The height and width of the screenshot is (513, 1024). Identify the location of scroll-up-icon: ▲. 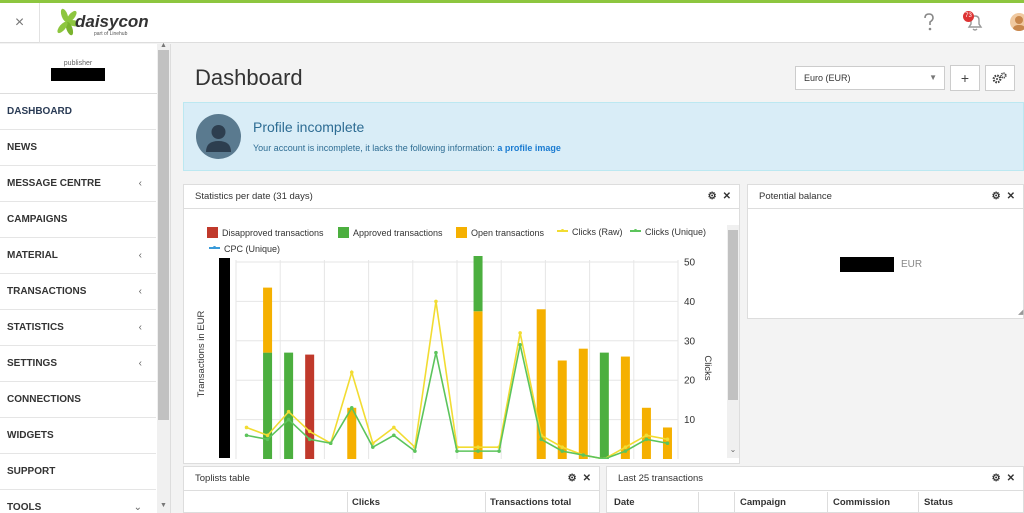
(163, 45).